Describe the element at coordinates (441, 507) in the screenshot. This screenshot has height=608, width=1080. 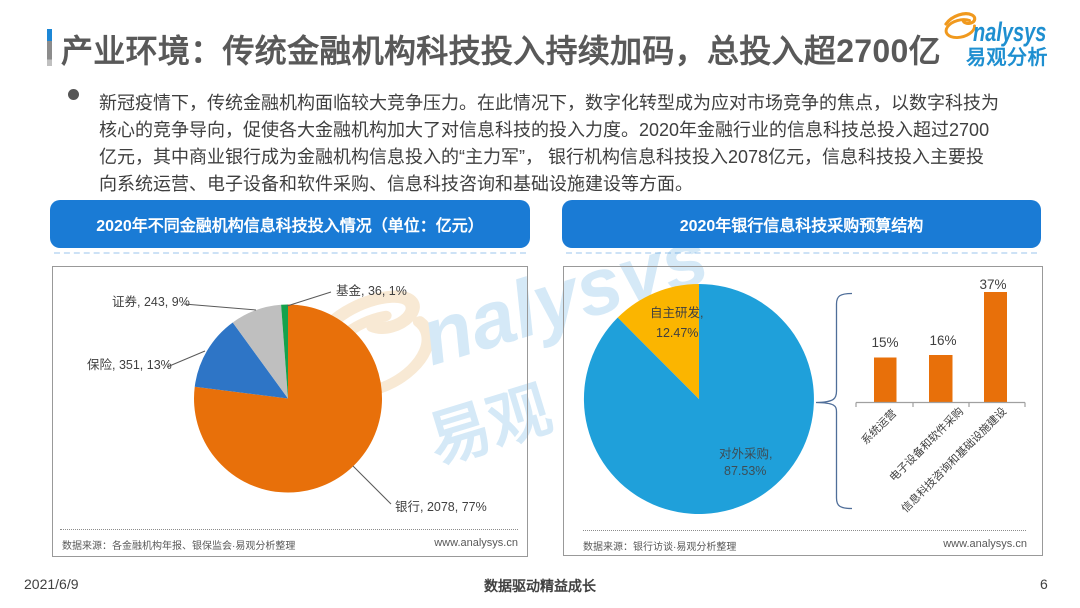
I see `svg-text: 银行, 2078, 77%` at that location.